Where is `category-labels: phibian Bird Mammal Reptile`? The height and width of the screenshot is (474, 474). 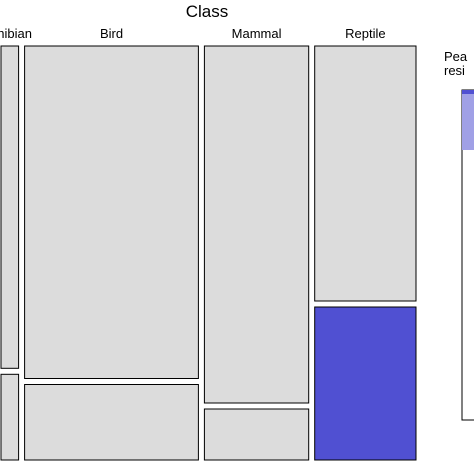
category-labels: phibian Bird Mammal Reptile is located at coordinates (193, 33).